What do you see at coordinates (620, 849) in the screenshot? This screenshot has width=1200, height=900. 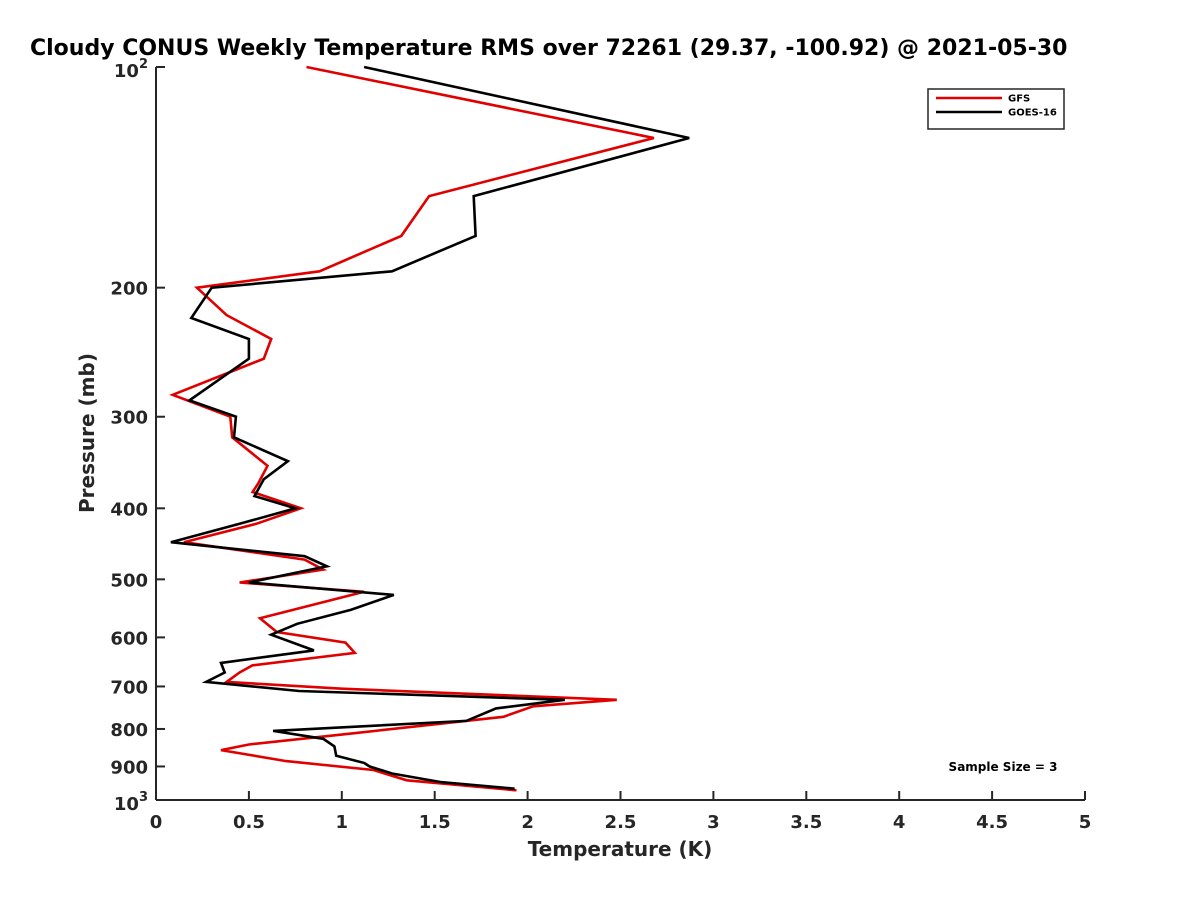 I see `x-axis-title: Temperature (K)` at bounding box center [620, 849].